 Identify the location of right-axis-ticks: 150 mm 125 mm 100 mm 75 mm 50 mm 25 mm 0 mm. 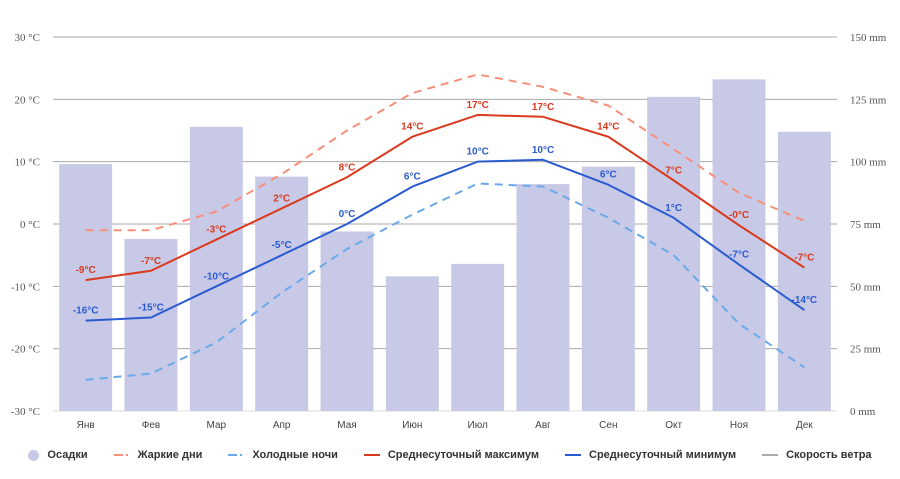
(868, 225).